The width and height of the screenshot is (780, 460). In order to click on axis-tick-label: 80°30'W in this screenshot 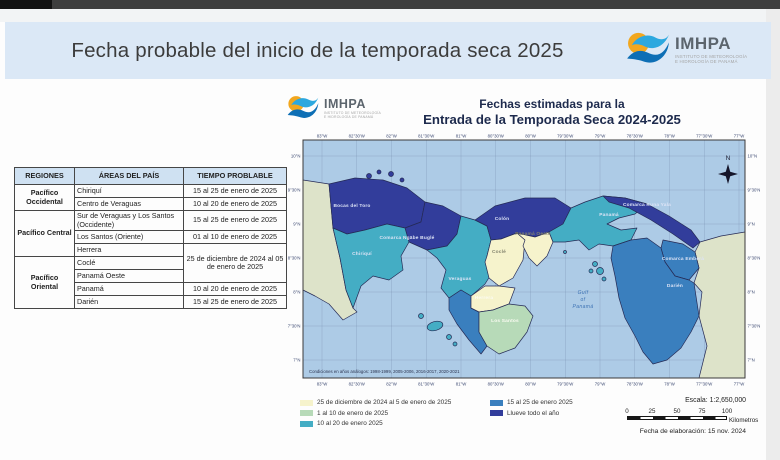, I will do `click(496, 384)`.